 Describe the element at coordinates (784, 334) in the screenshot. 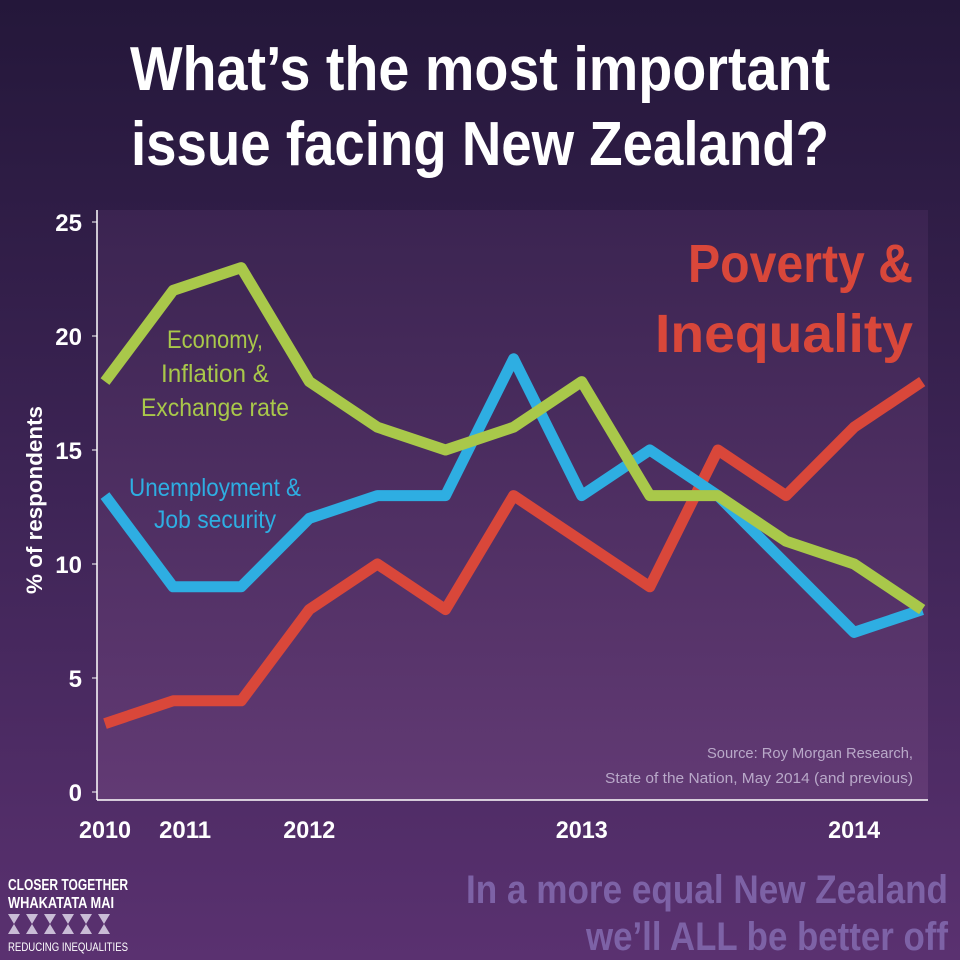

I see `series-label: Inequality` at that location.